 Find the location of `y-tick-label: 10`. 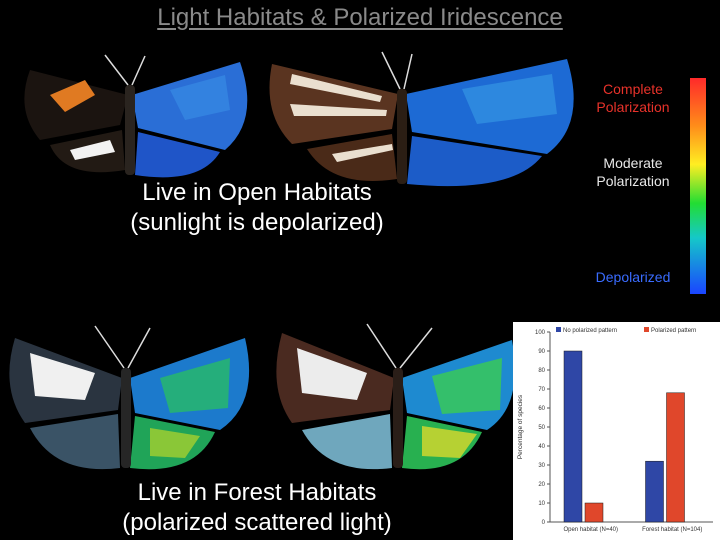

y-tick-label: 10 is located at coordinates (541, 504).